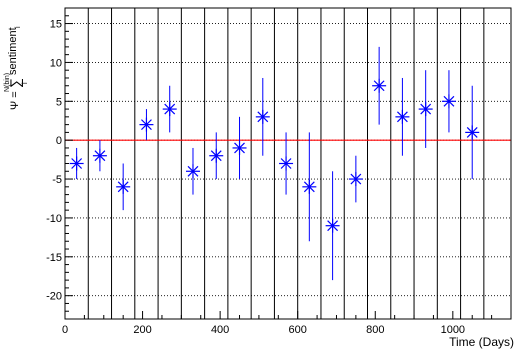  Describe the element at coordinates (59, 102) in the screenshot. I see `y-tick-label: 5` at that location.